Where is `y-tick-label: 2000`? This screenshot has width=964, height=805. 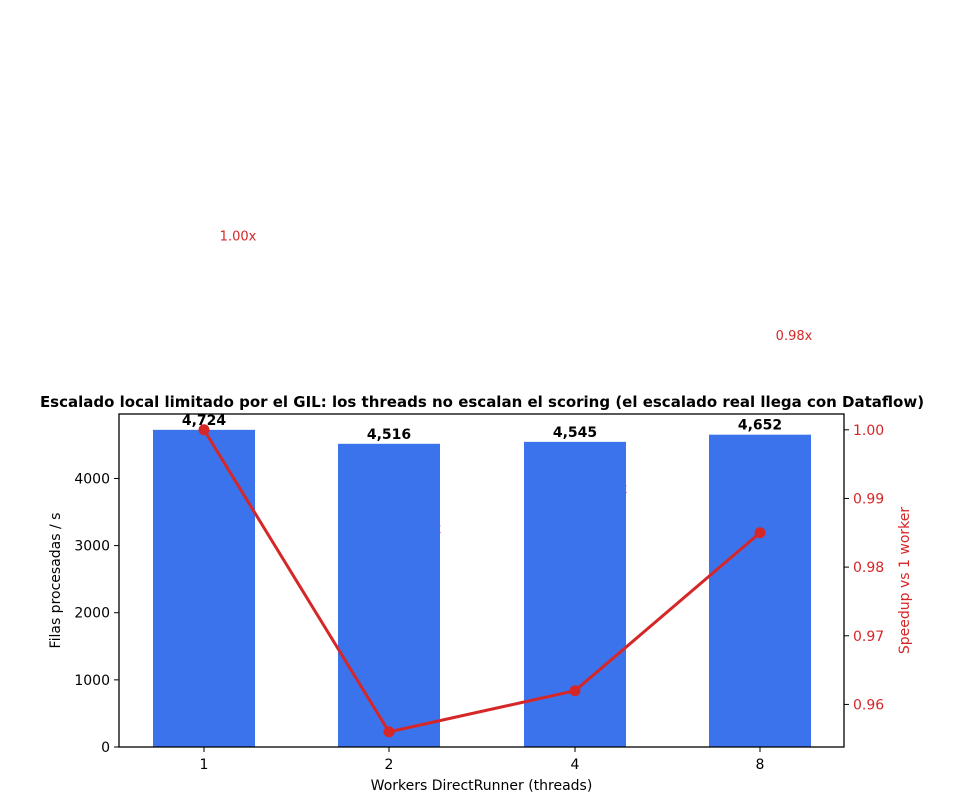
y-tick-label: 2000 is located at coordinates (92, 614).